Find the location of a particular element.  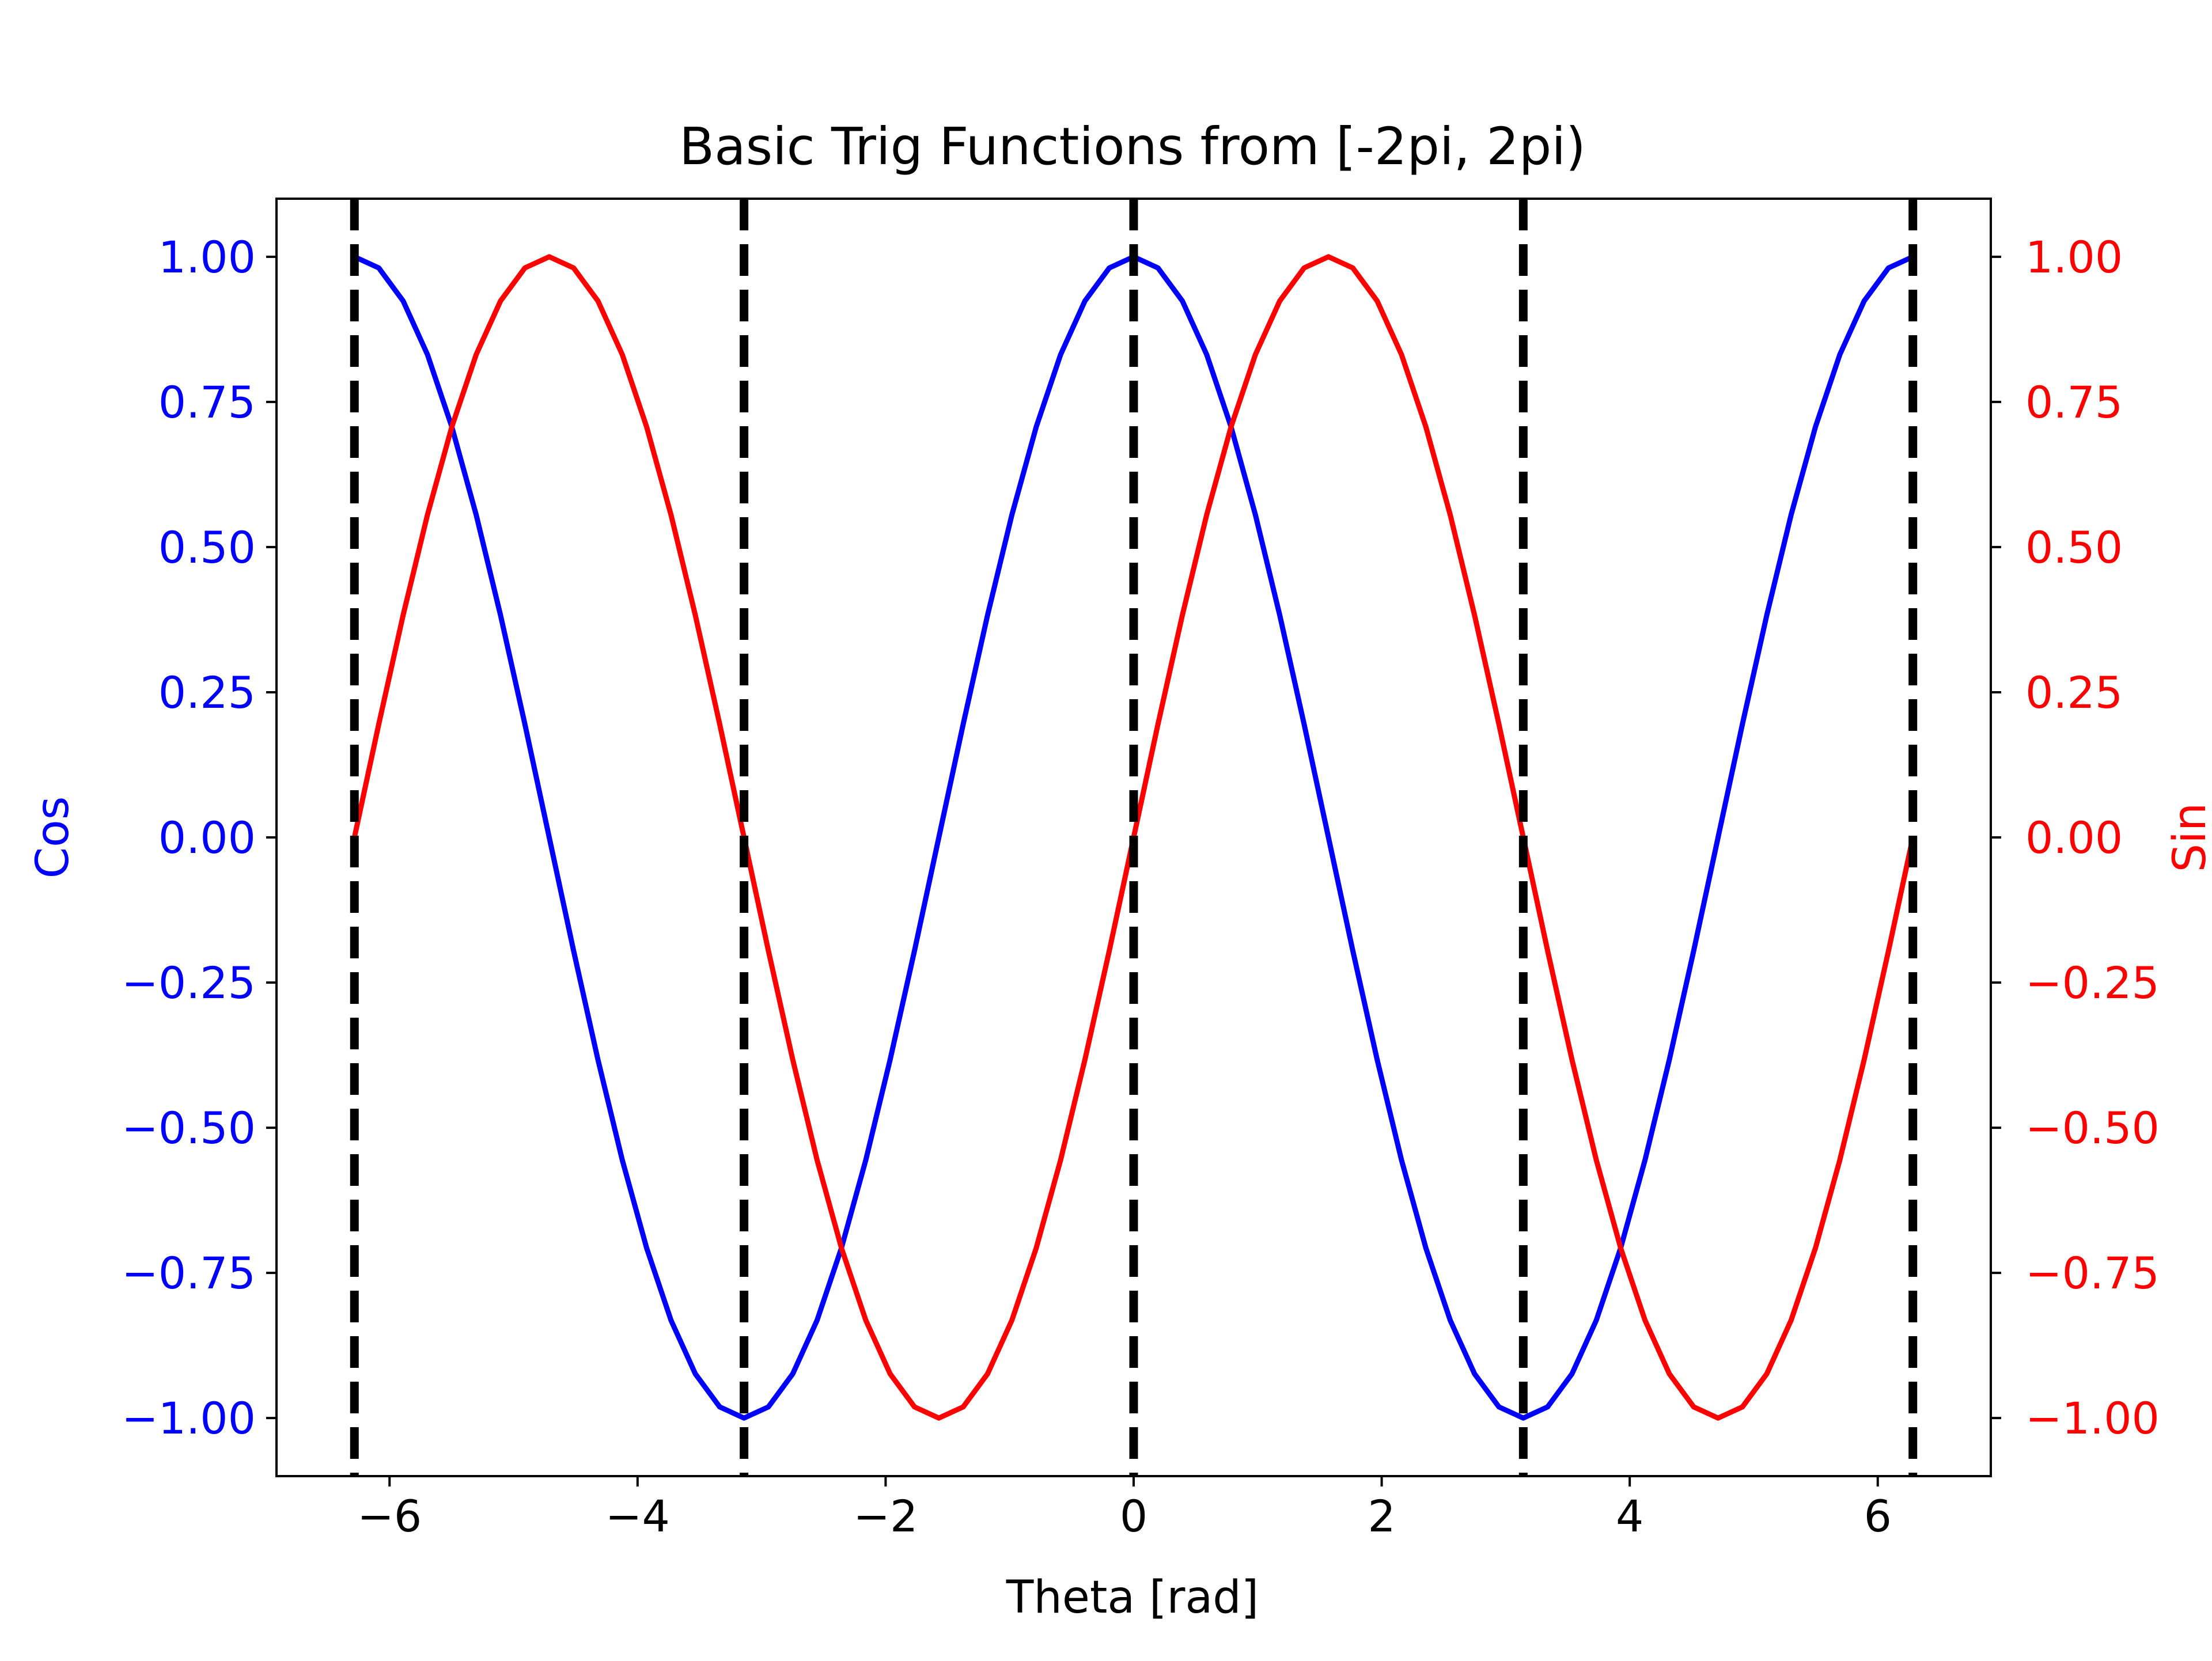

x-tick-label: −2 is located at coordinates (885, 1516).